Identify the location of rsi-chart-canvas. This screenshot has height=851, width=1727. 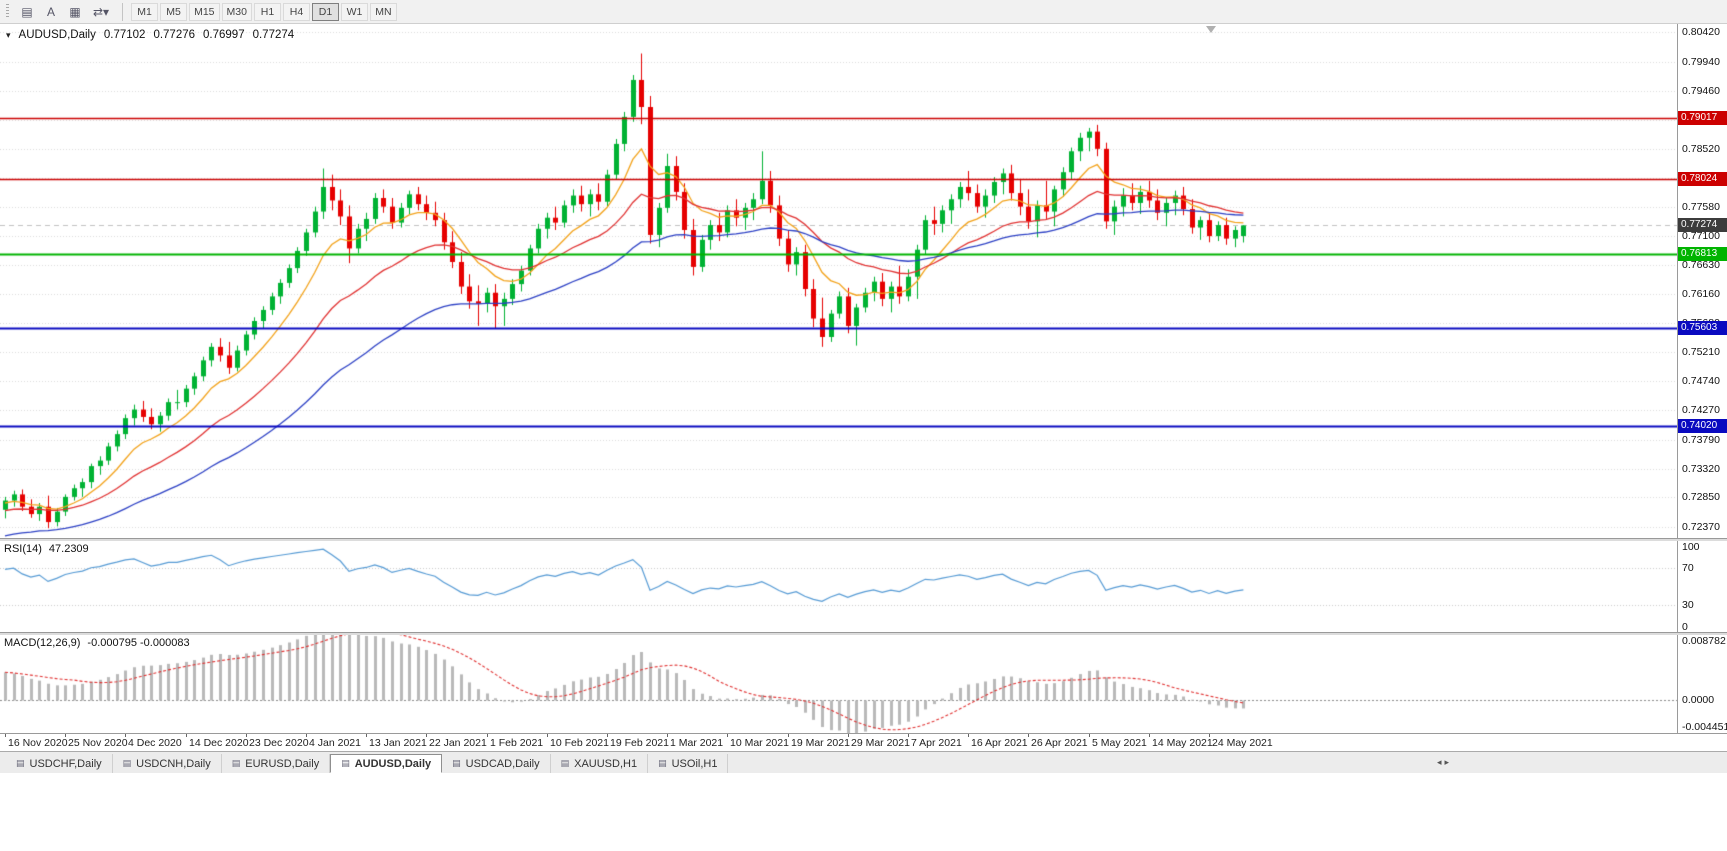
(838, 586).